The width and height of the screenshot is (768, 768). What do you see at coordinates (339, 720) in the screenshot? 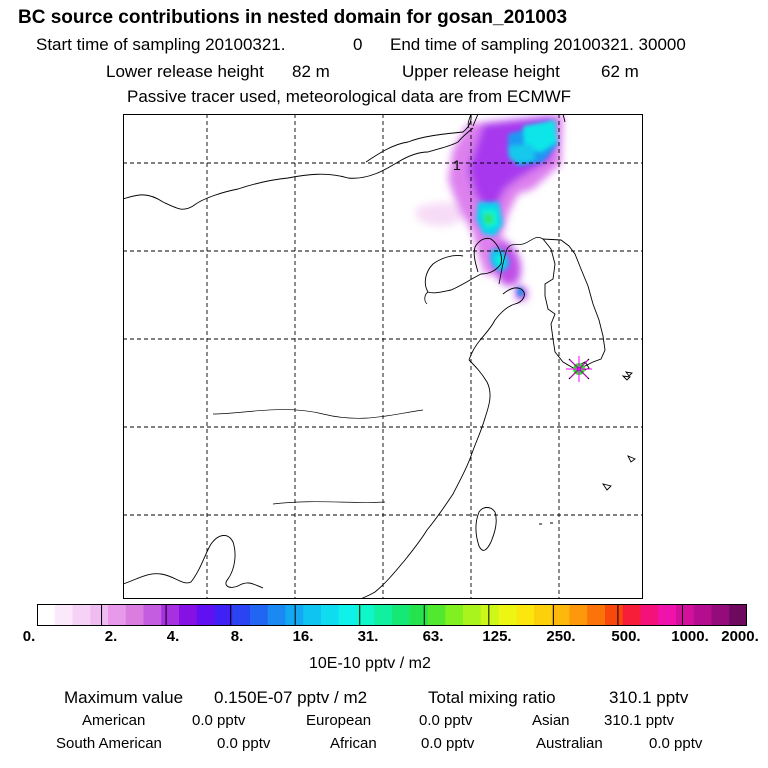
I see `european-label: European` at bounding box center [339, 720].